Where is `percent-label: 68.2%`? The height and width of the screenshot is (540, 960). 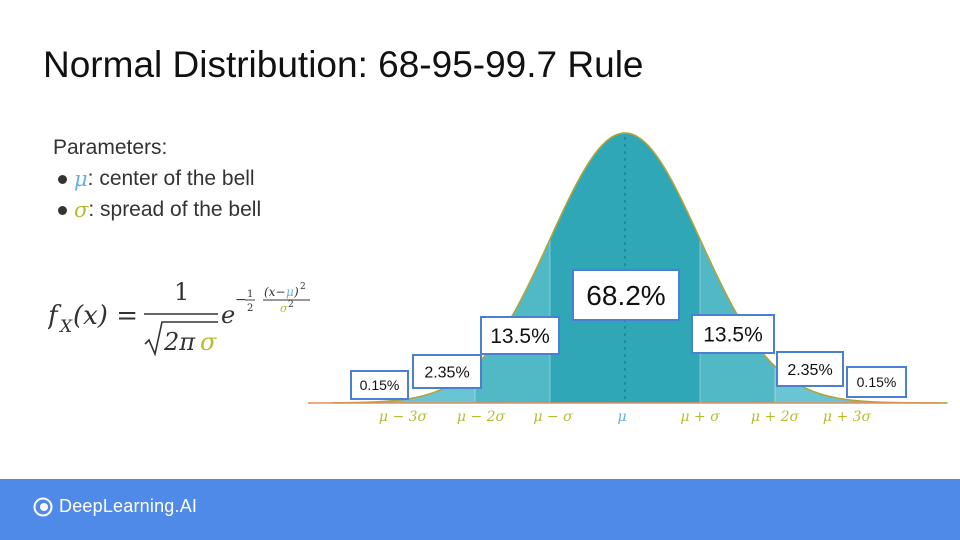
percent-label: 68.2% is located at coordinates (625, 295).